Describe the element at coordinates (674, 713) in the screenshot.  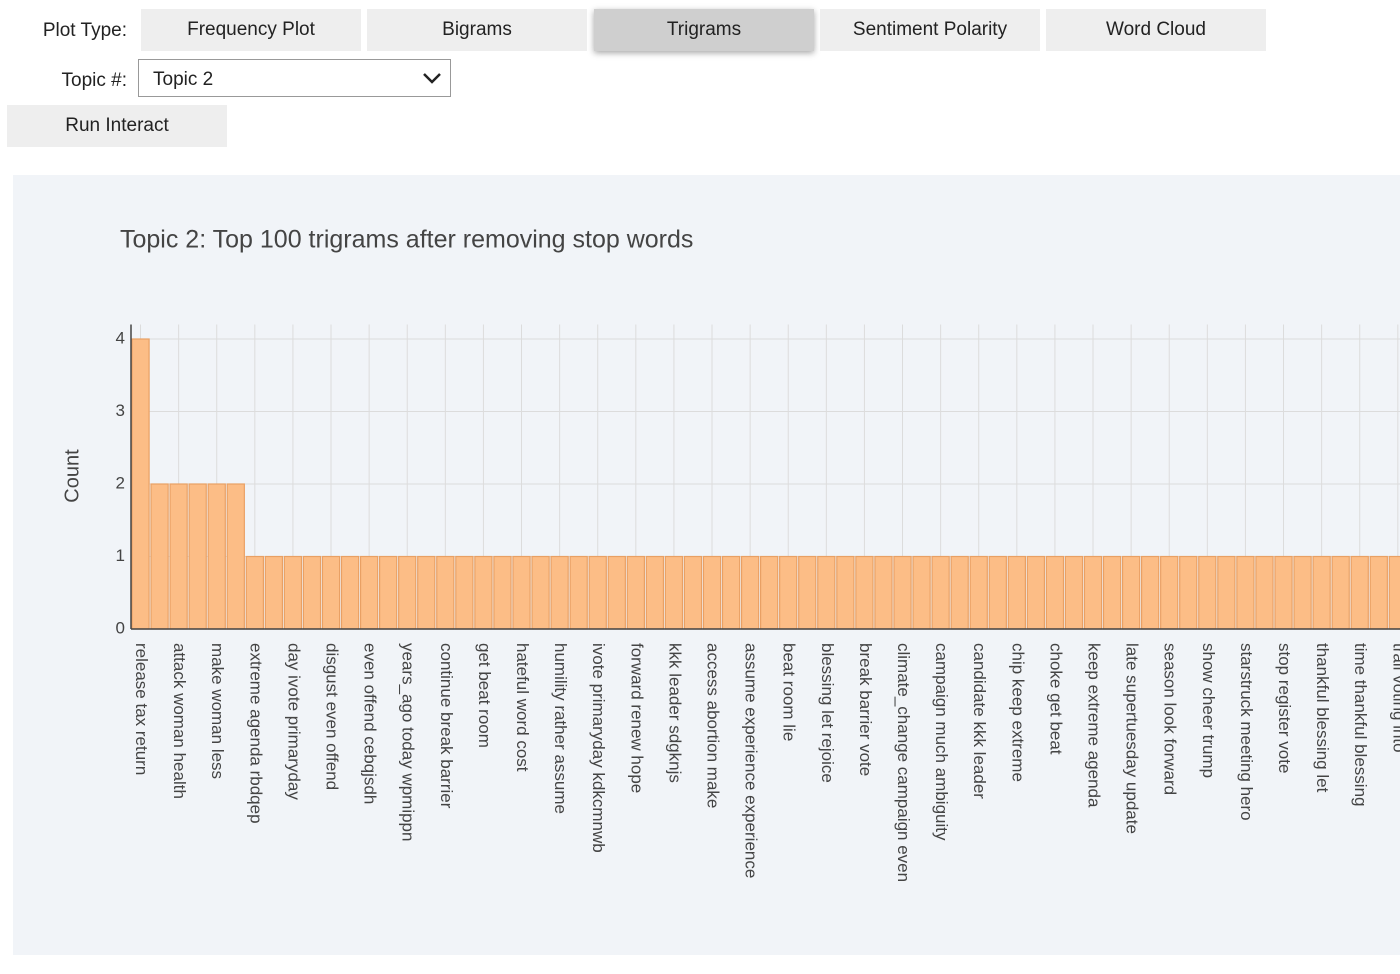
I see `x-tick-label: kkk leader sdgknjs` at that location.